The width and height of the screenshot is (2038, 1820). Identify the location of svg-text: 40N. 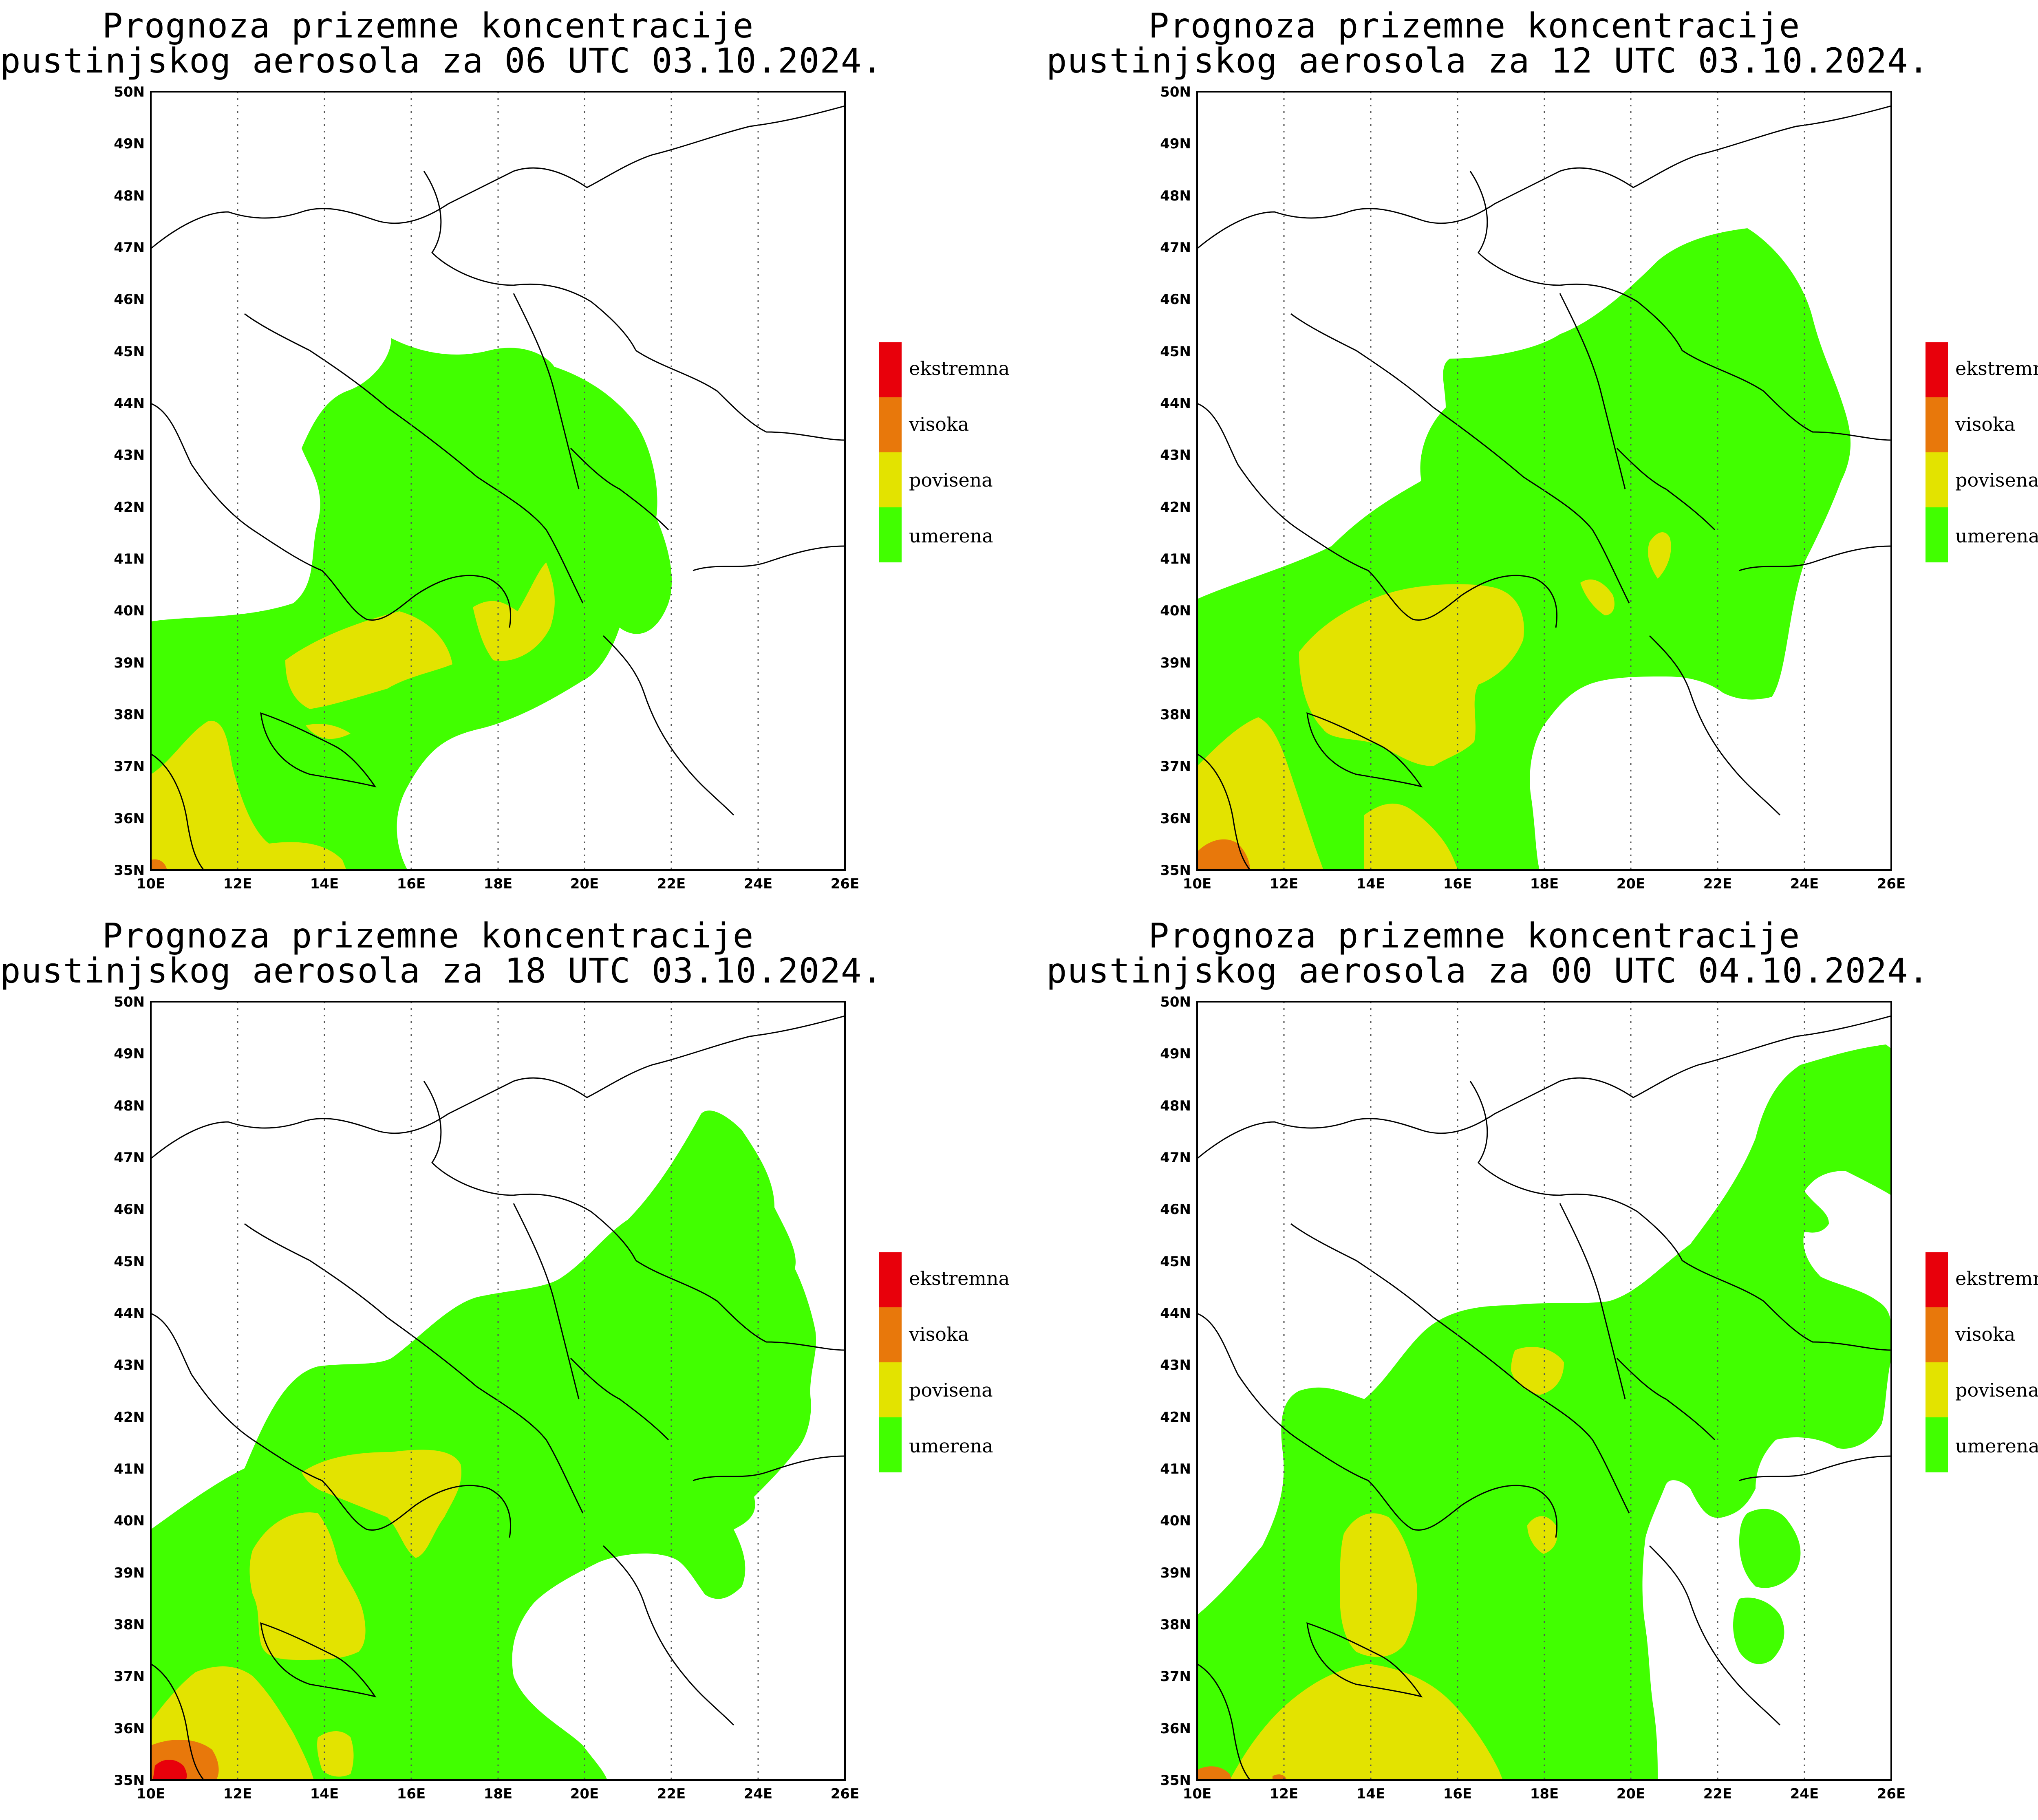
(130, 611).